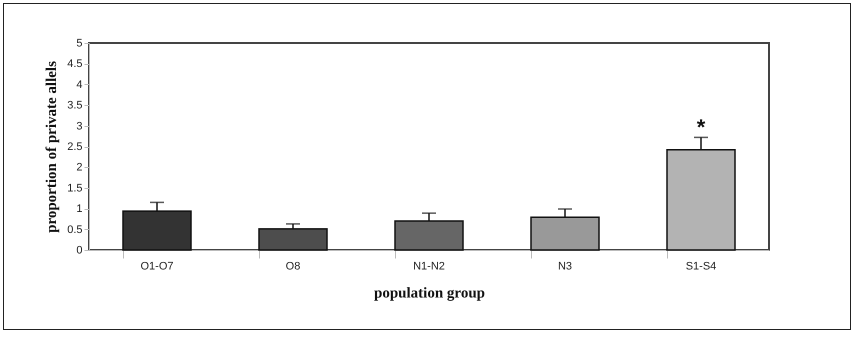  Describe the element at coordinates (293, 266) in the screenshot. I see `x-tick-label: O8` at that location.